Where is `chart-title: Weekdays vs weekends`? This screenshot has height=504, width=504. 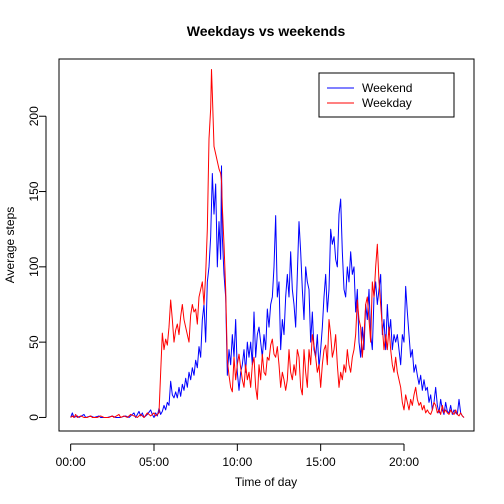 chart-title: Weekdays vs weekends is located at coordinates (266, 31).